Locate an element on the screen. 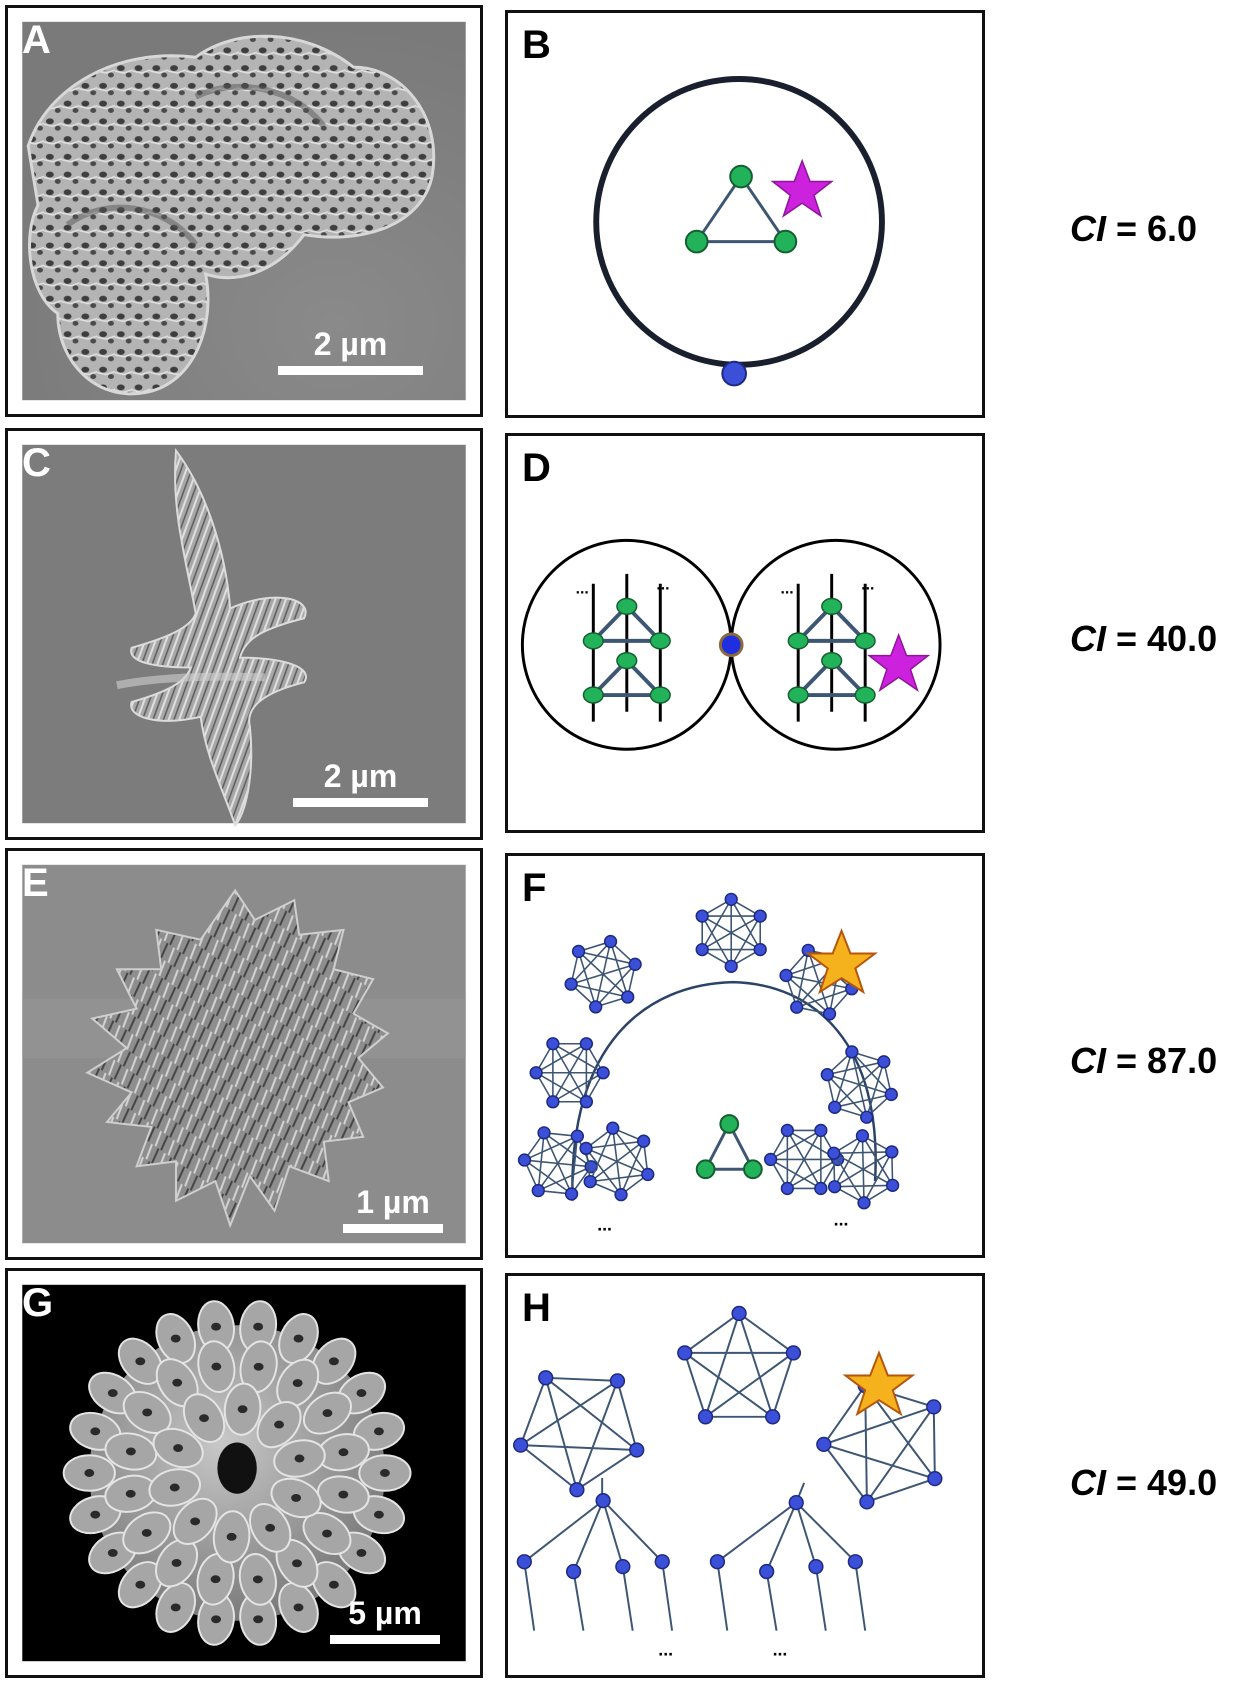 The width and height of the screenshot is (1245, 1684). ci-number: 40.0 is located at coordinates (1182, 638).